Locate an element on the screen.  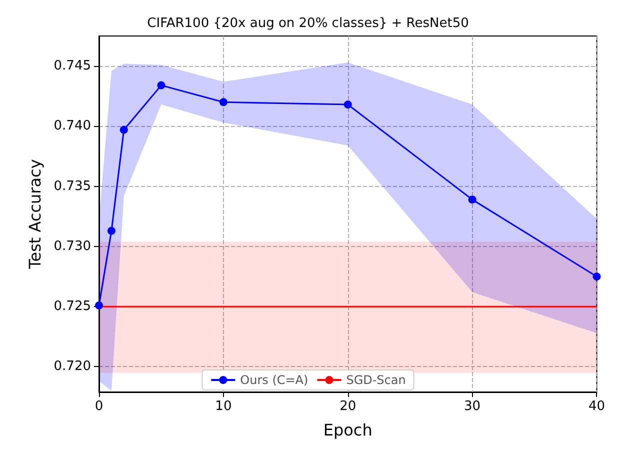
y-tick-label: 0.740 is located at coordinates (72, 126).